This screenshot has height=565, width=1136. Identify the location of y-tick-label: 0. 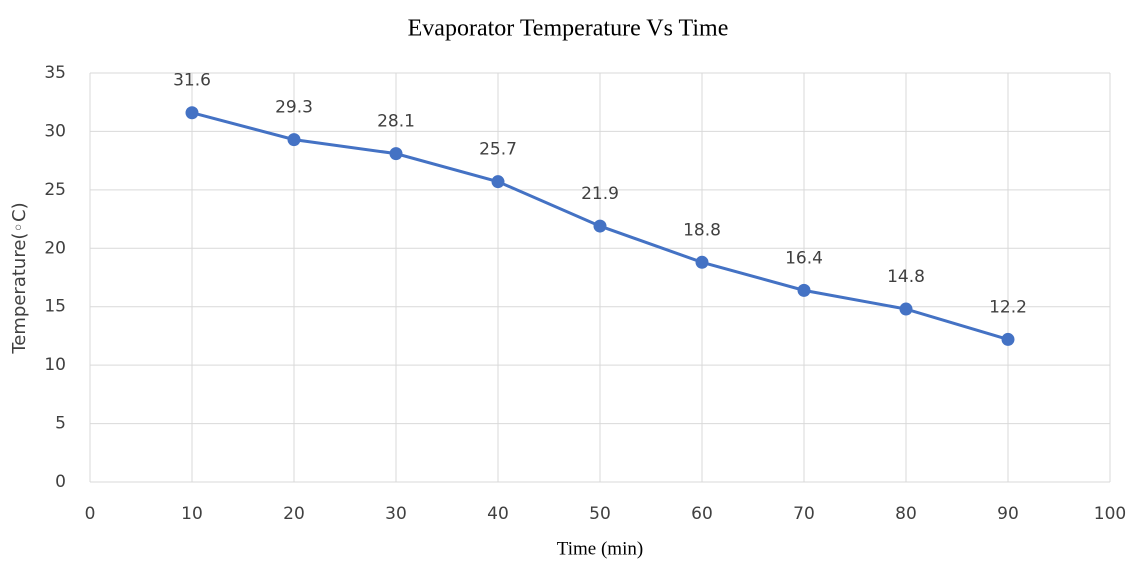
(60, 482).